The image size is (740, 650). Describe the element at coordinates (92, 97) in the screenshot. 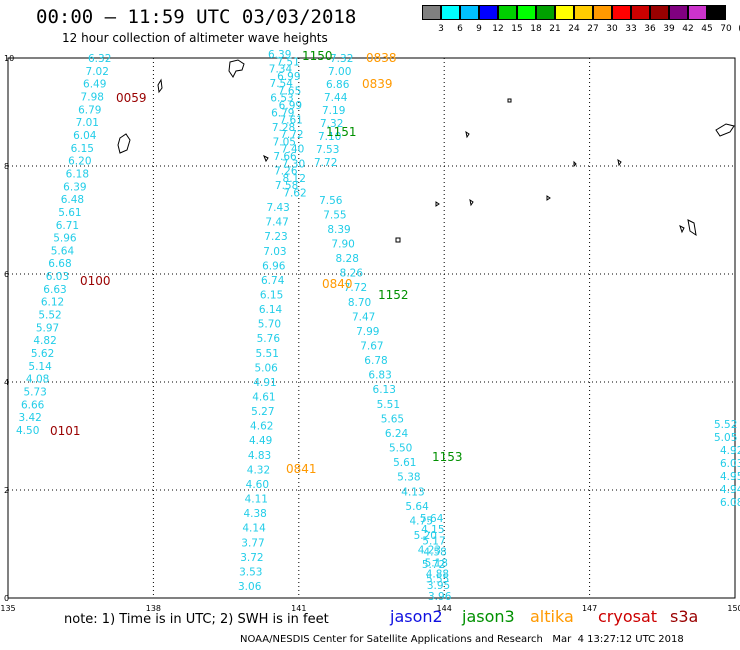

I see `swh-value: 7.98` at that location.